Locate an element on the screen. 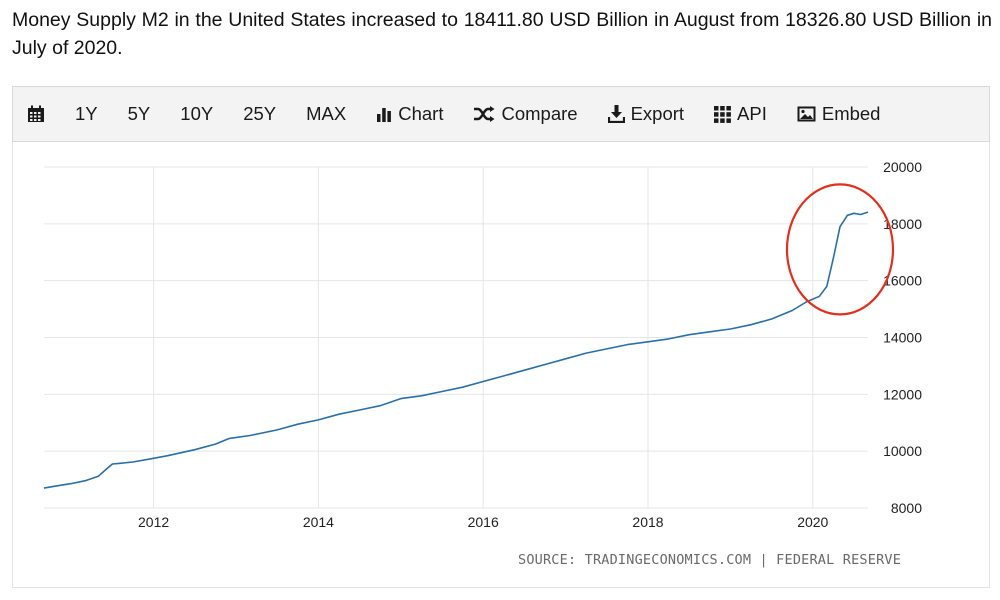 The height and width of the screenshot is (600, 1000). chart-toolbar: 1Y 5Y 10Y 25Y MAX Chart Compare Export is located at coordinates (501, 114).